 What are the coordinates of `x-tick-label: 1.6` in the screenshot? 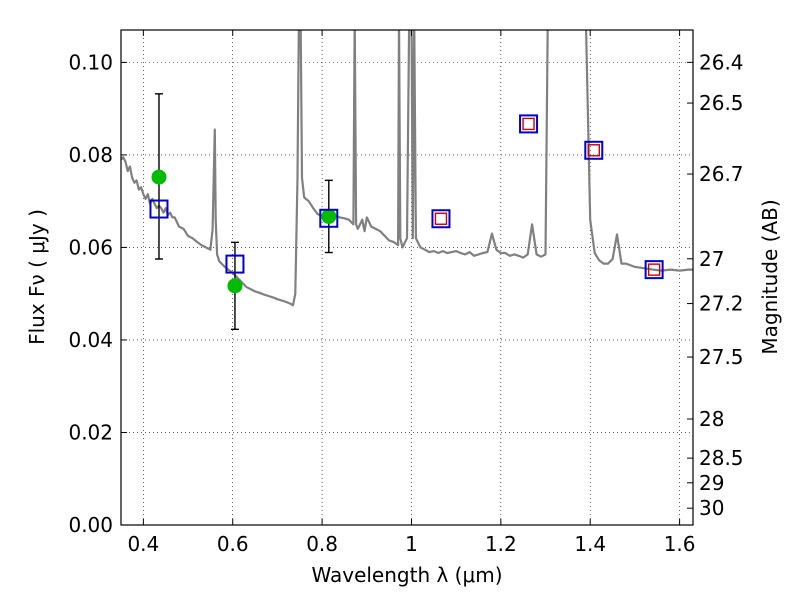 It's located at (680, 544).